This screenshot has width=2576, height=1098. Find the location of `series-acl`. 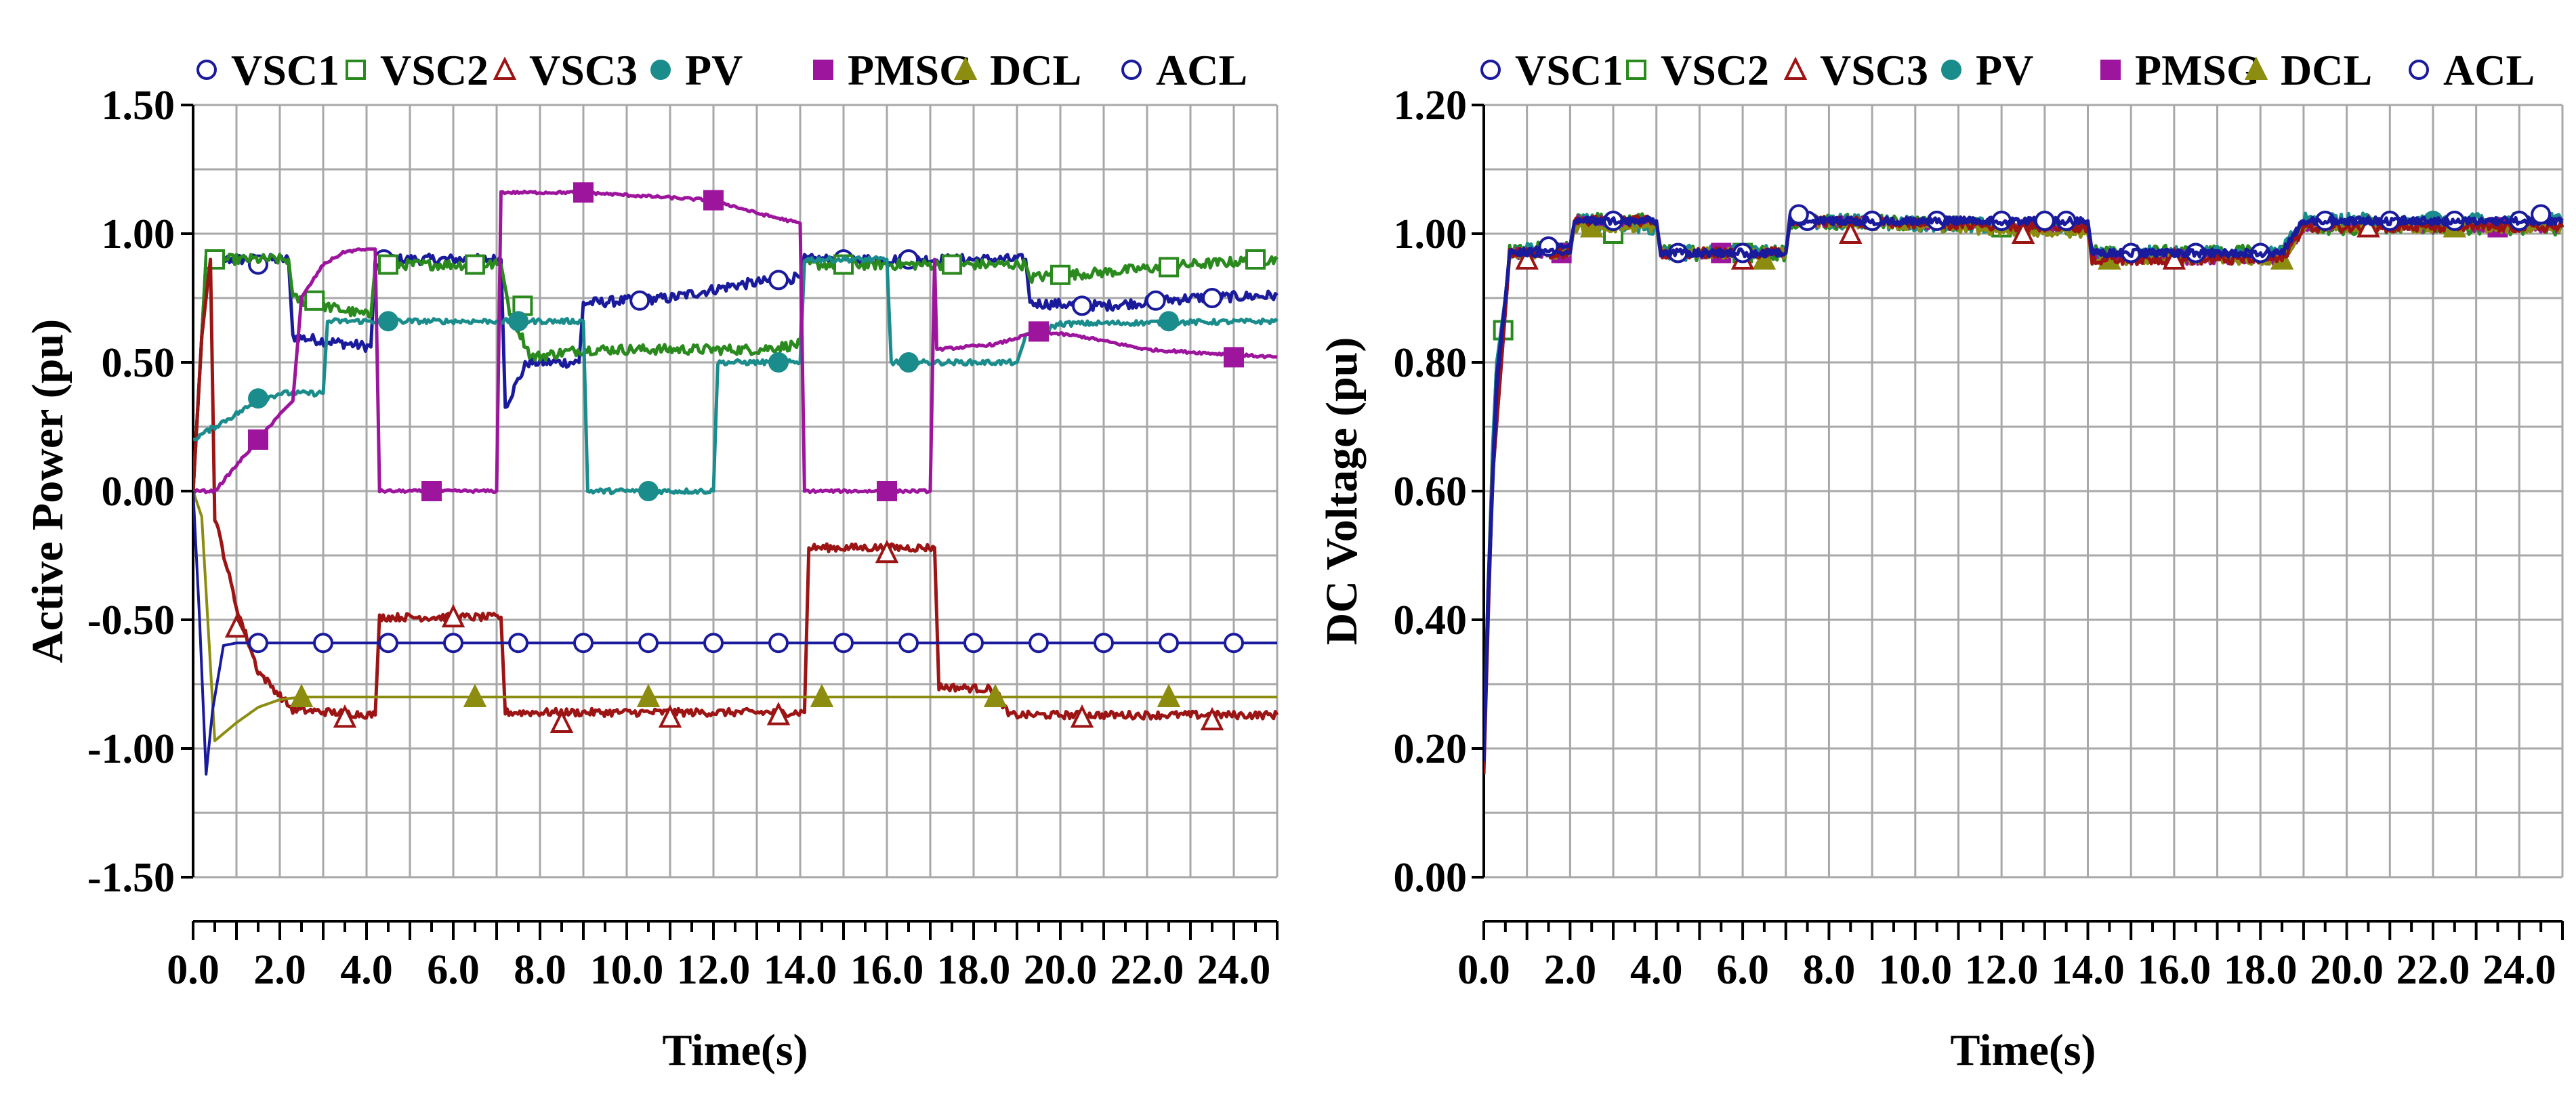

series-acl is located at coordinates (735, 633).